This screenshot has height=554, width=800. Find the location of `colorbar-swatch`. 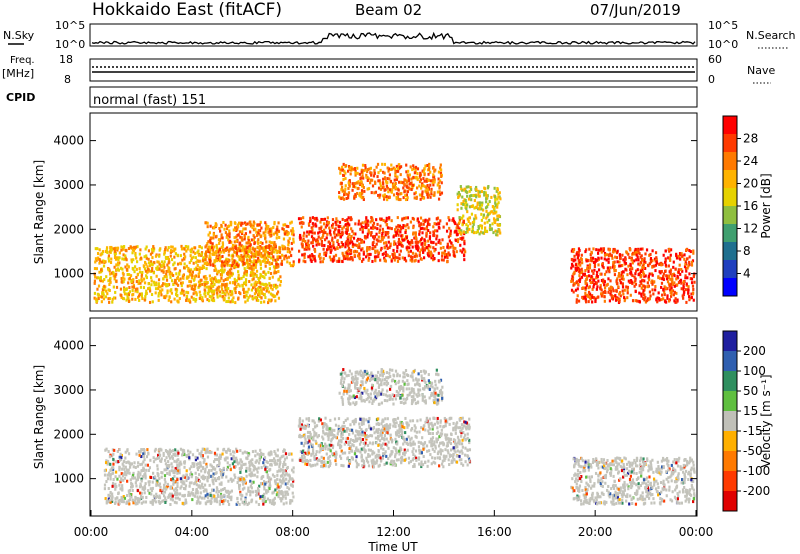

colorbar-swatch is located at coordinates (730, 197).